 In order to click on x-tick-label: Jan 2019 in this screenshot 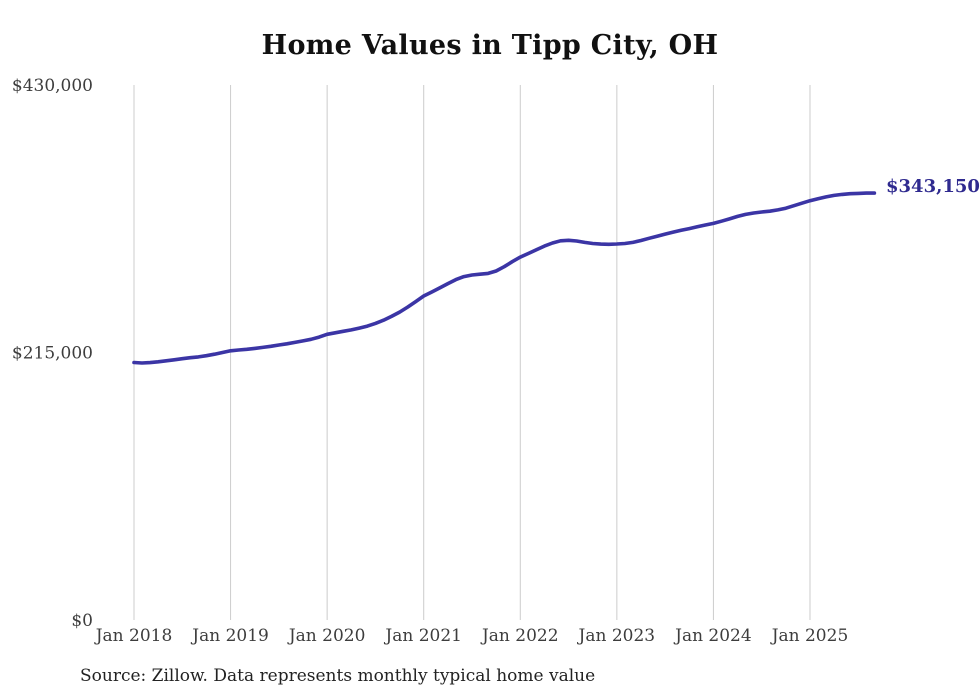, I will do `click(229, 636)`.